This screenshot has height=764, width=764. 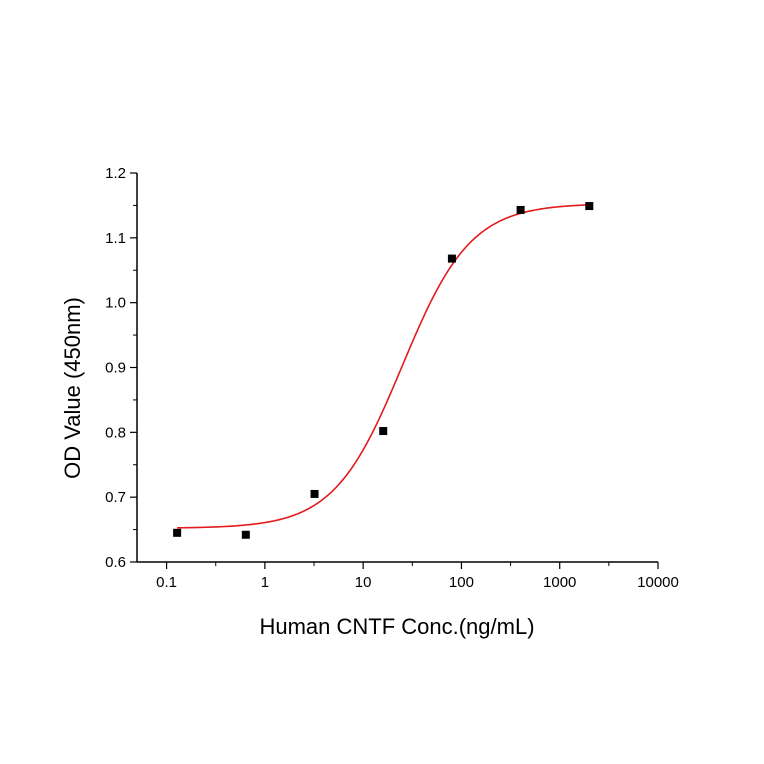 What do you see at coordinates (363, 582) in the screenshot?
I see `x-tick-label: 10` at bounding box center [363, 582].